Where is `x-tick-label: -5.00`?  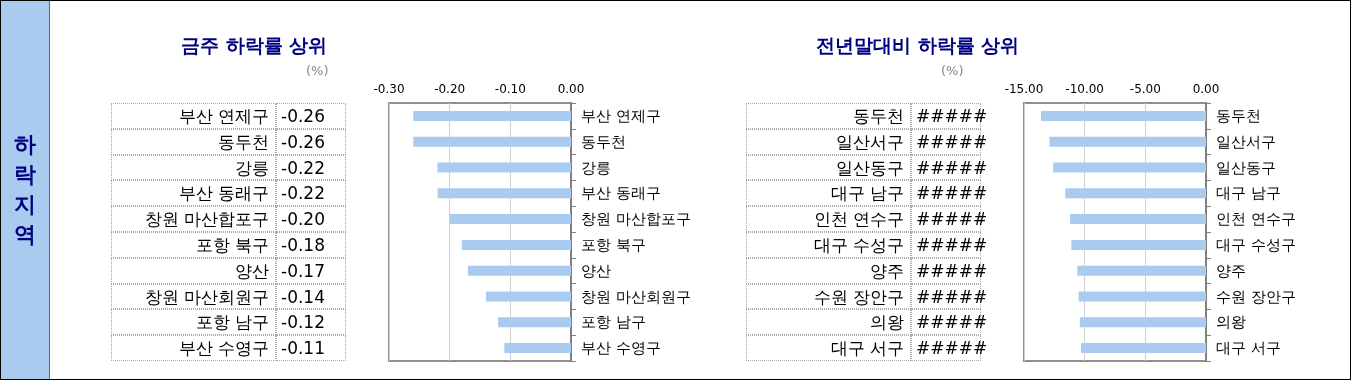
x-tick-label: -5.00 is located at coordinates (1145, 89).